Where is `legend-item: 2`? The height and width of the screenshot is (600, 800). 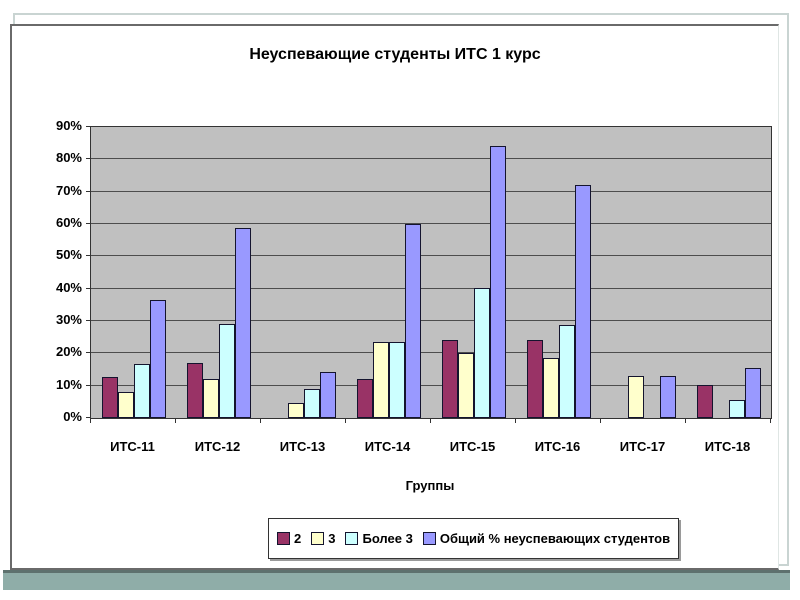 legend-item: 2 is located at coordinates (289, 538).